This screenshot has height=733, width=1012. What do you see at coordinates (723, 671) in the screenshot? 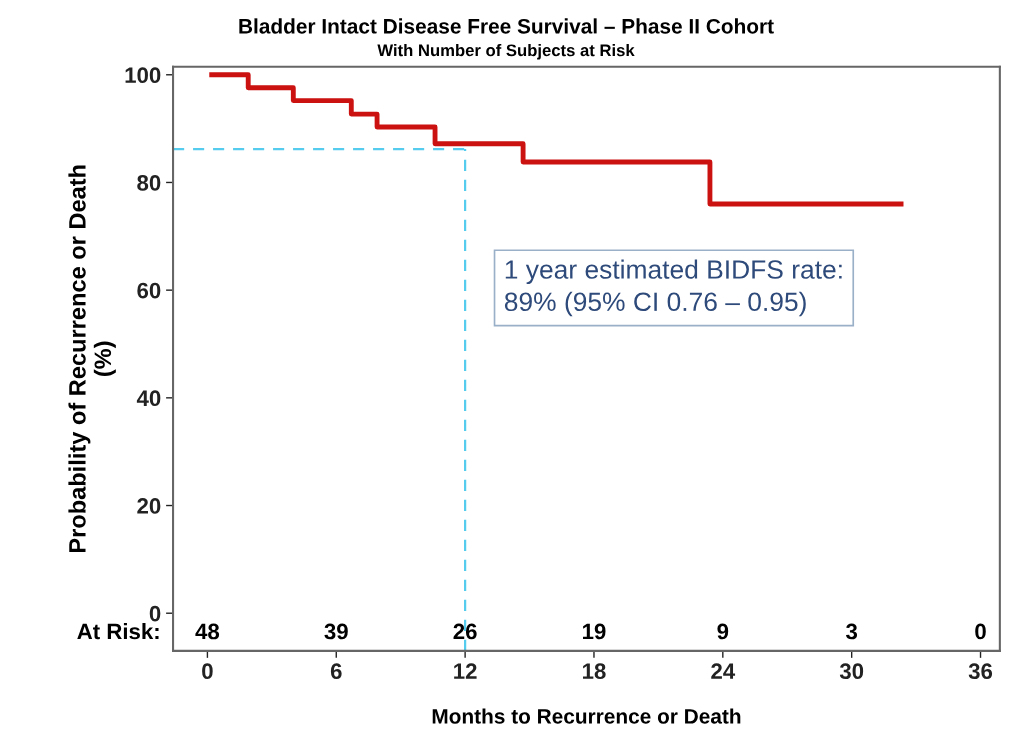
I see `x-tick-label: 24` at bounding box center [723, 671].